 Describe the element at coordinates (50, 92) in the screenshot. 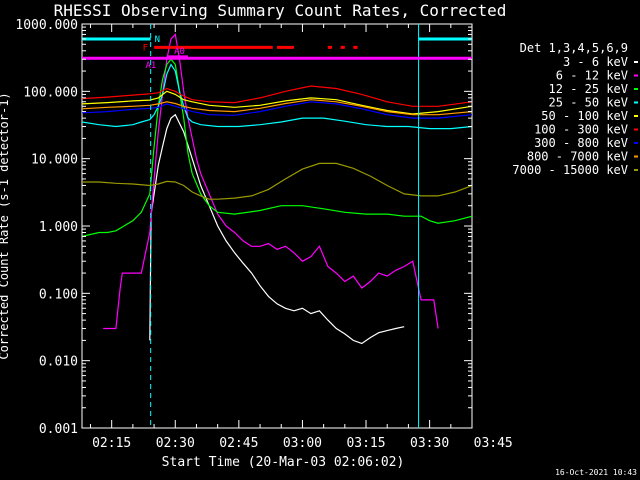

I see `y-tick-label: 100.000` at that location.